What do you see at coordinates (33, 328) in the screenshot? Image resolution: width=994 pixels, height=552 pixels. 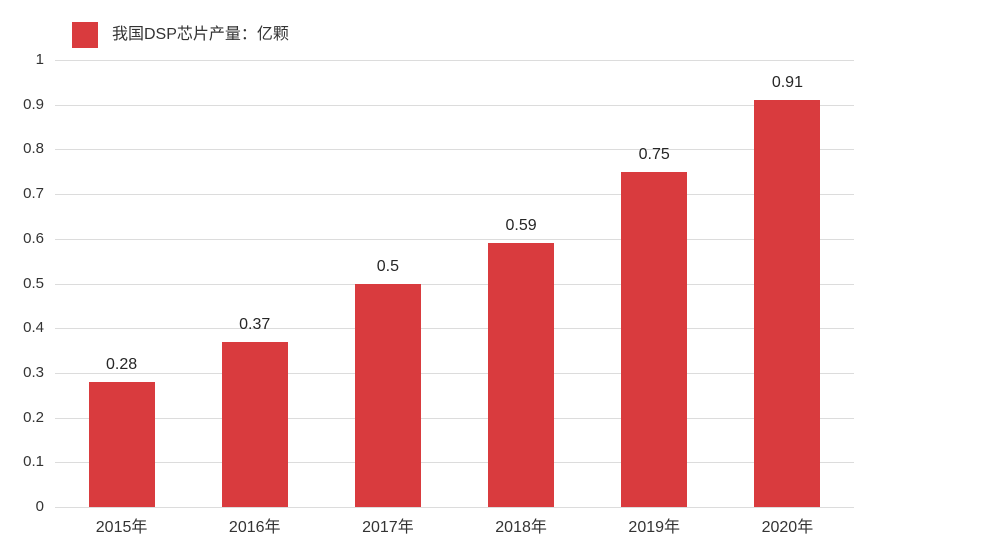 I see `y-tick-label: 0.4` at bounding box center [33, 328].